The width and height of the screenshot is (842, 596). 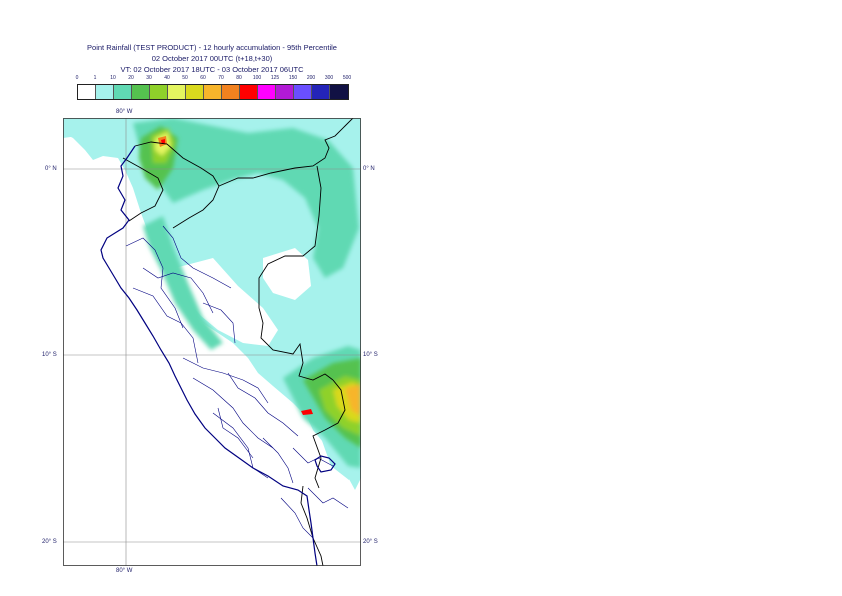 What do you see at coordinates (369, 169) in the screenshot?
I see `latitude-label-right: 0° N` at bounding box center [369, 169].